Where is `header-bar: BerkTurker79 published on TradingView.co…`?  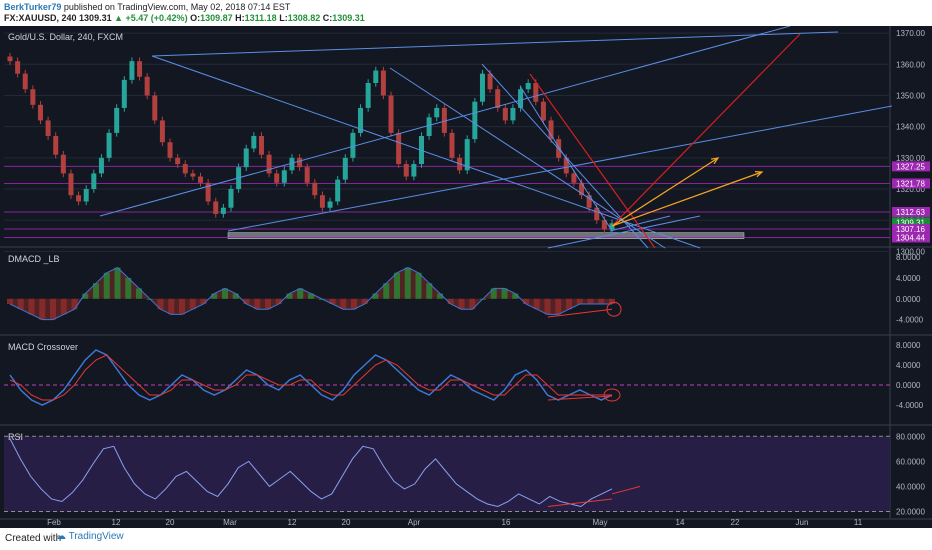
header-bar: BerkTurker79 published on TradingView.co… is located at coordinates (466, 13).